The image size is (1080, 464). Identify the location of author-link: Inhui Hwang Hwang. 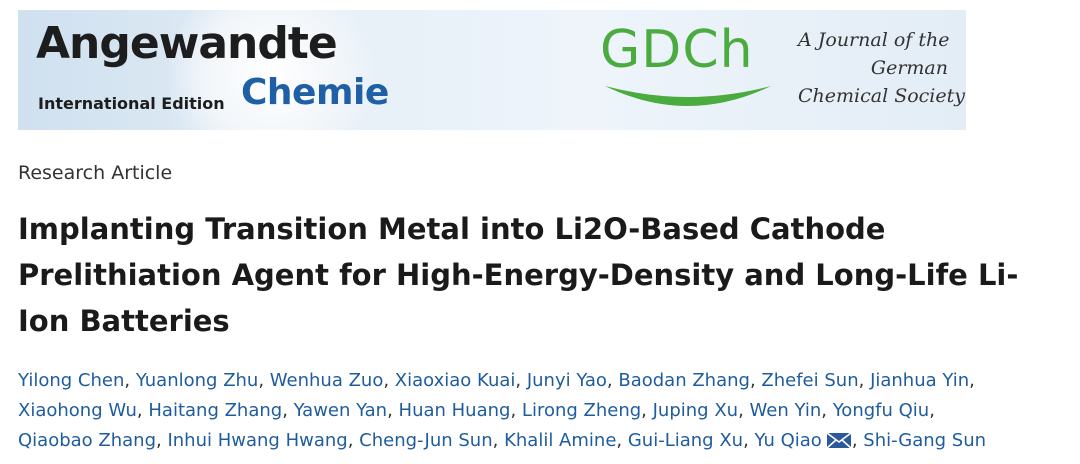
(257, 440).